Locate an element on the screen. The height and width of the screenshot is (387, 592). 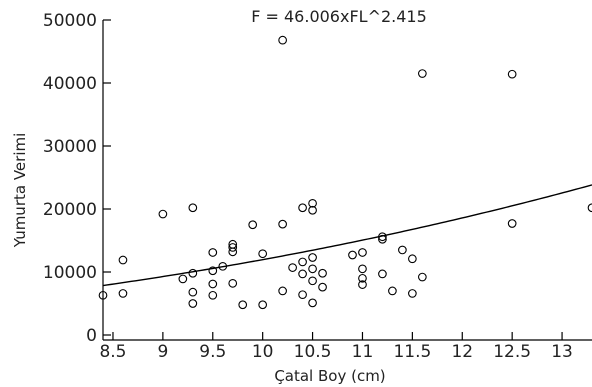
x-tick-label: 9 is located at coordinates (162, 352).